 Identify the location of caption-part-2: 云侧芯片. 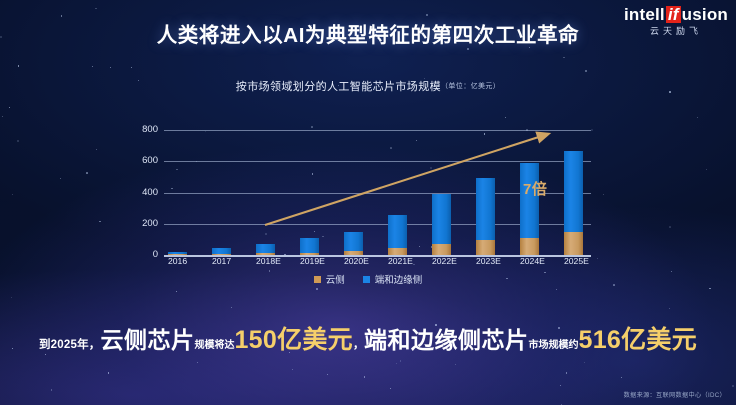
(147, 340).